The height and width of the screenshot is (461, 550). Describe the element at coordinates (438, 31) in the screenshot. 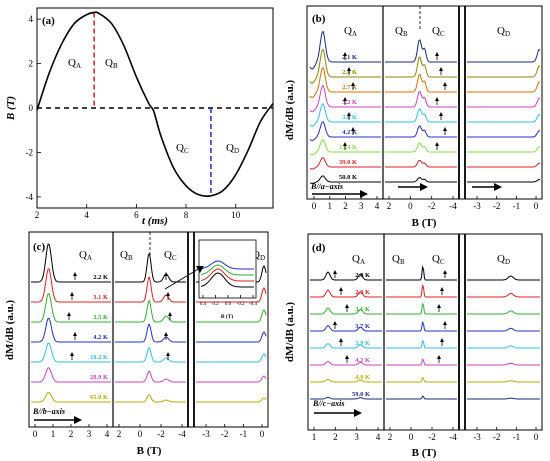

I see `panel-b-qc: QC` at that location.